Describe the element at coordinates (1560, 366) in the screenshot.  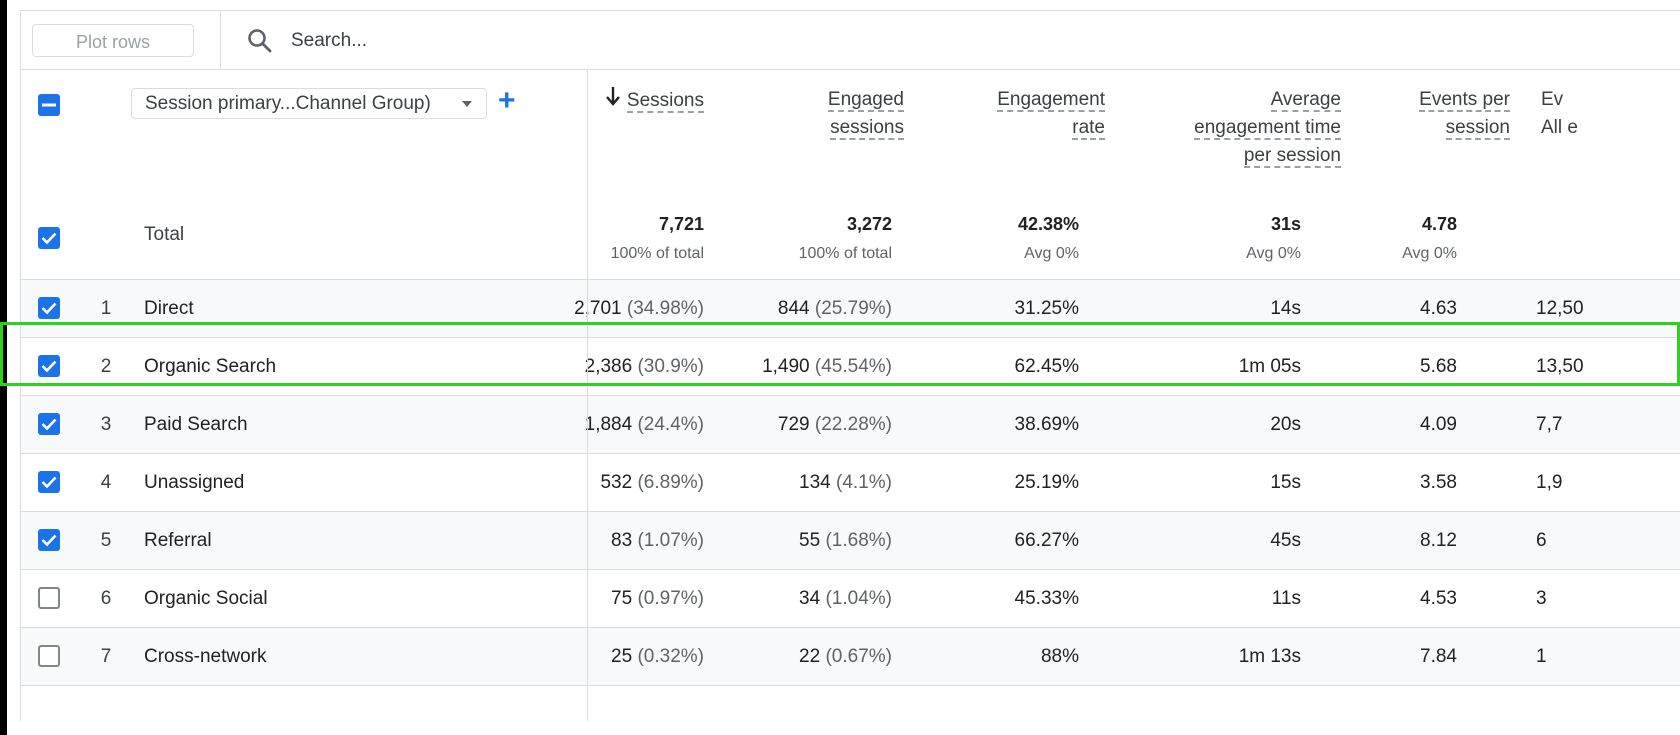
I see `cell-event-count: 13,50` at that location.